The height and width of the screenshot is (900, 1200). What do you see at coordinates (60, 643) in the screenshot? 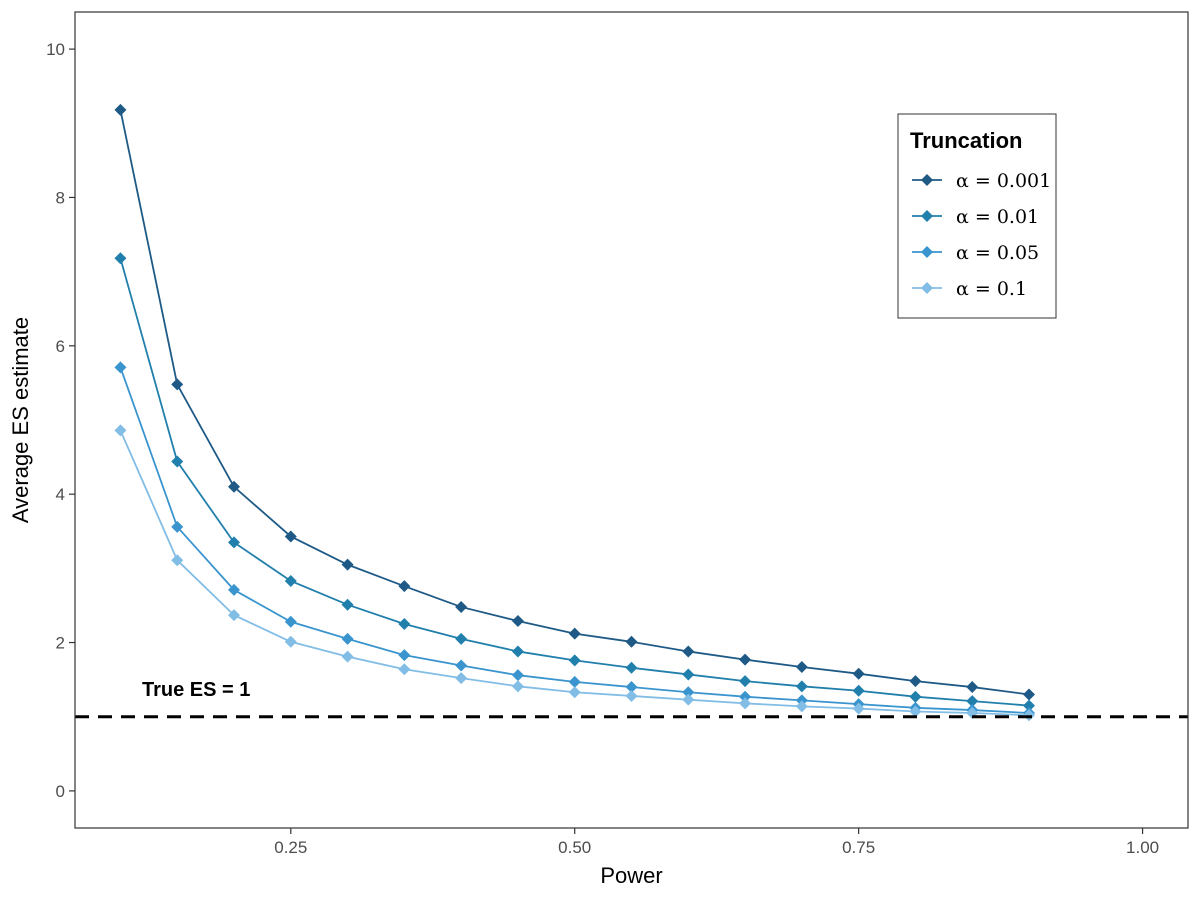
I see `y-tick-label: 2` at bounding box center [60, 643].